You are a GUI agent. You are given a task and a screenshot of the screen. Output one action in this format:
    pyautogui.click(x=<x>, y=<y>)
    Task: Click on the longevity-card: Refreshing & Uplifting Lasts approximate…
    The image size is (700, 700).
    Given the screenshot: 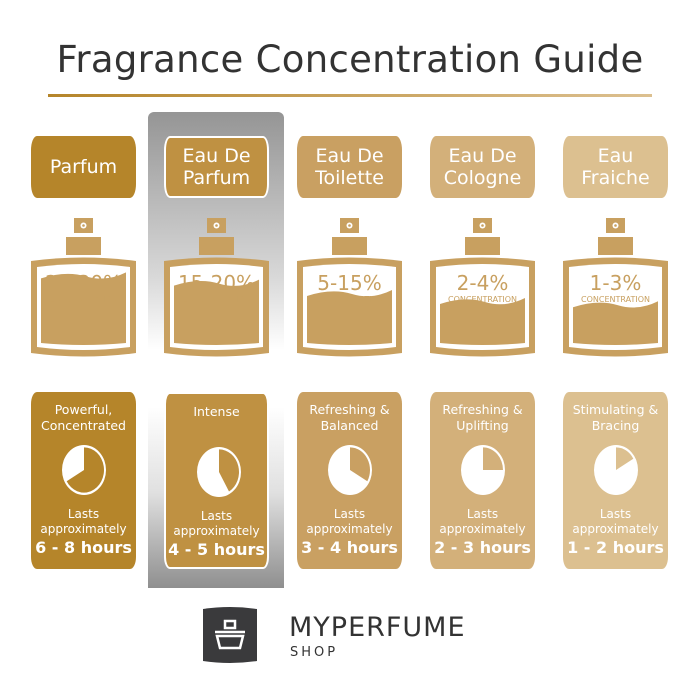 What is the action you would take?
    pyautogui.click(x=482, y=480)
    